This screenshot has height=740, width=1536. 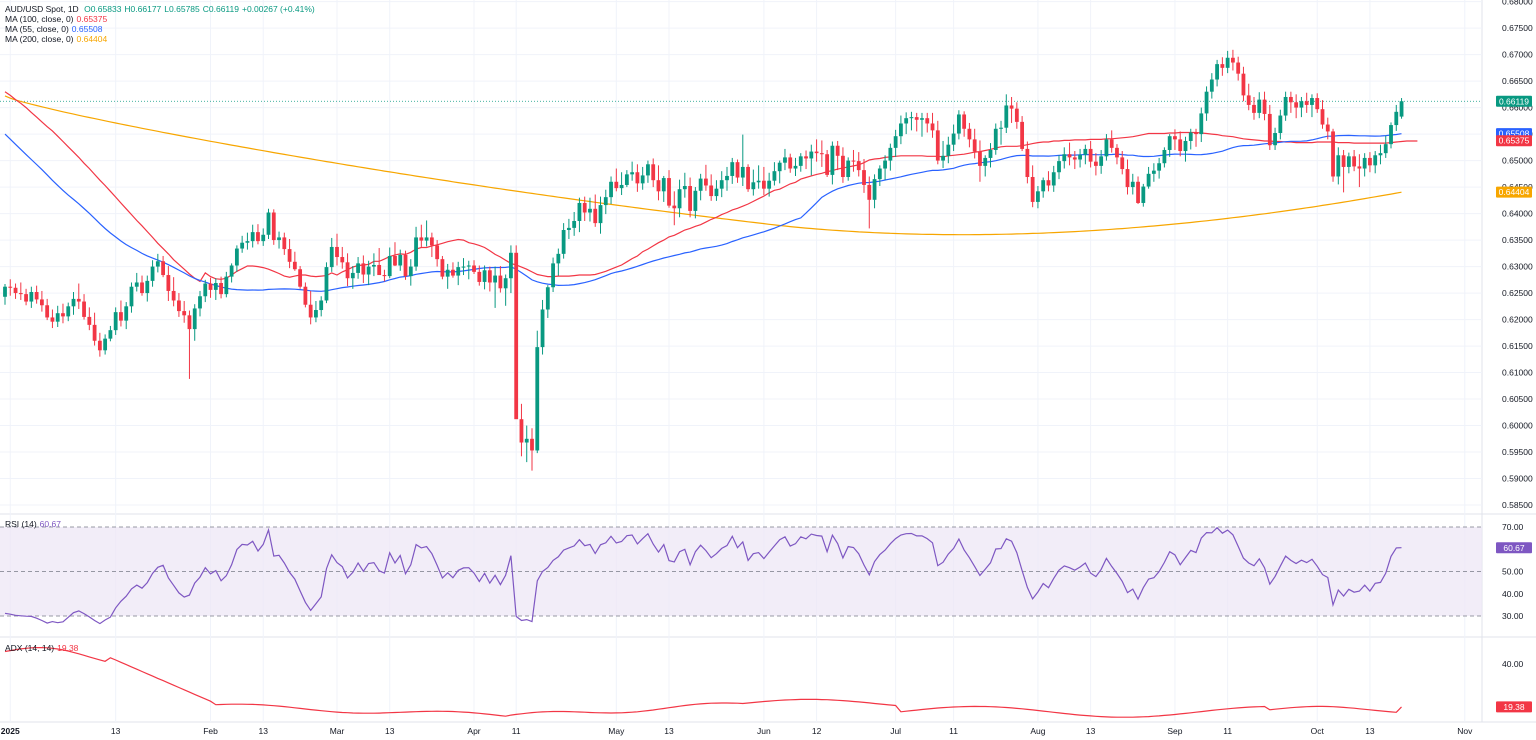 What do you see at coordinates (30, 648) in the screenshot?
I see `adx-label: ADX (14, 14)` at bounding box center [30, 648].